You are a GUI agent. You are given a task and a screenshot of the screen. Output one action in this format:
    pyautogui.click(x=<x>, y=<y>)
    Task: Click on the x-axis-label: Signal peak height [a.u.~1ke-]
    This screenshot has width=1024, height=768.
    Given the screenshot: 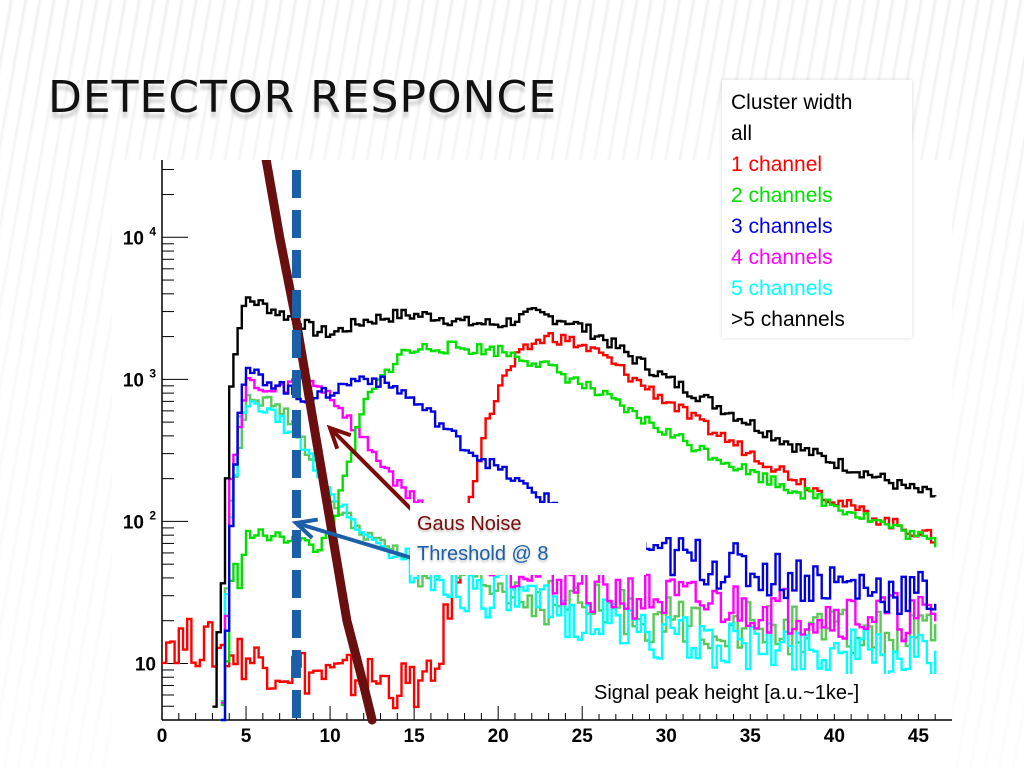 What is the action you would take?
    pyautogui.click(x=727, y=693)
    